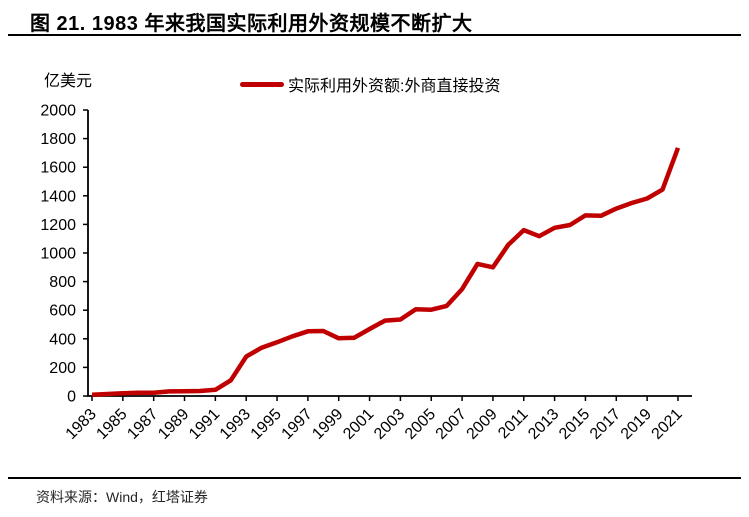  Describe the element at coordinates (262, 84) in the screenshot. I see `legend-line-icon` at that location.